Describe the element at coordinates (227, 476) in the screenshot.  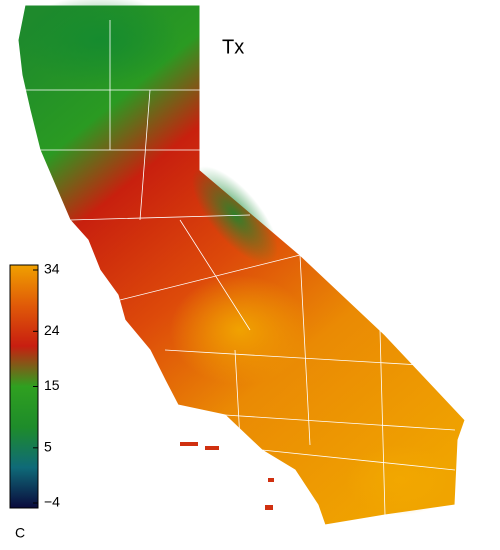
I see `islands` at that location.